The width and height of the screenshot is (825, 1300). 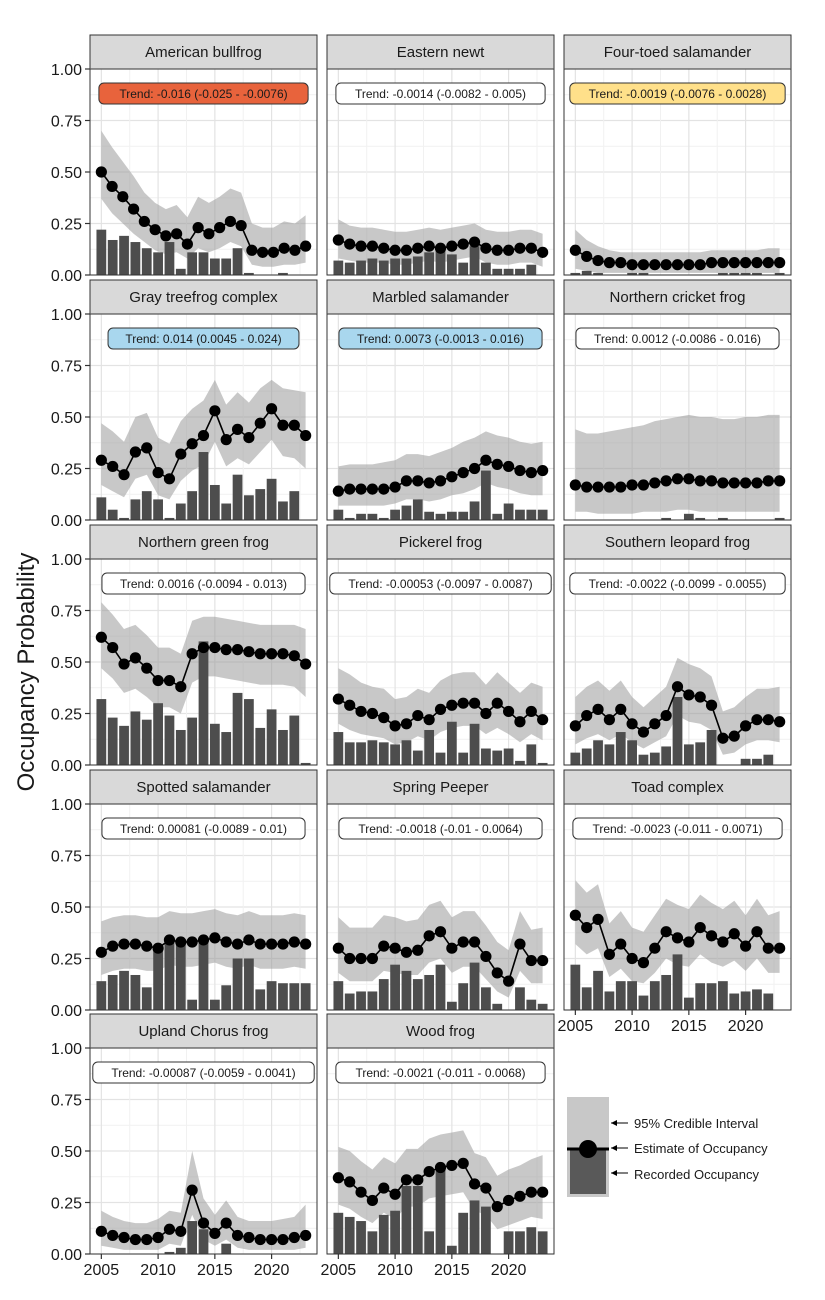 I want to click on trend-text: Trend: -0.0022 (-0.0099 - 0.0055), so click(x=678, y=584).